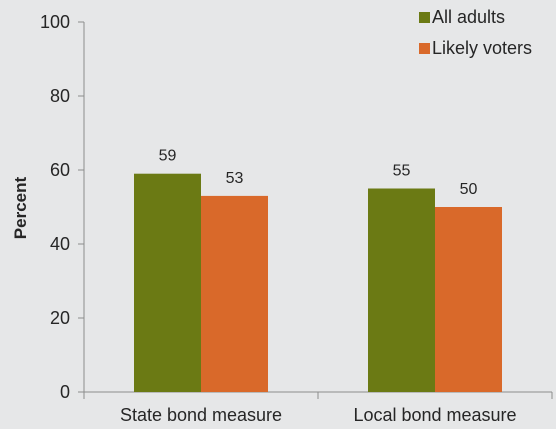 Image resolution: width=556 pixels, height=429 pixels. Describe the element at coordinates (60, 244) in the screenshot. I see `y-tick-label: 40` at that location.